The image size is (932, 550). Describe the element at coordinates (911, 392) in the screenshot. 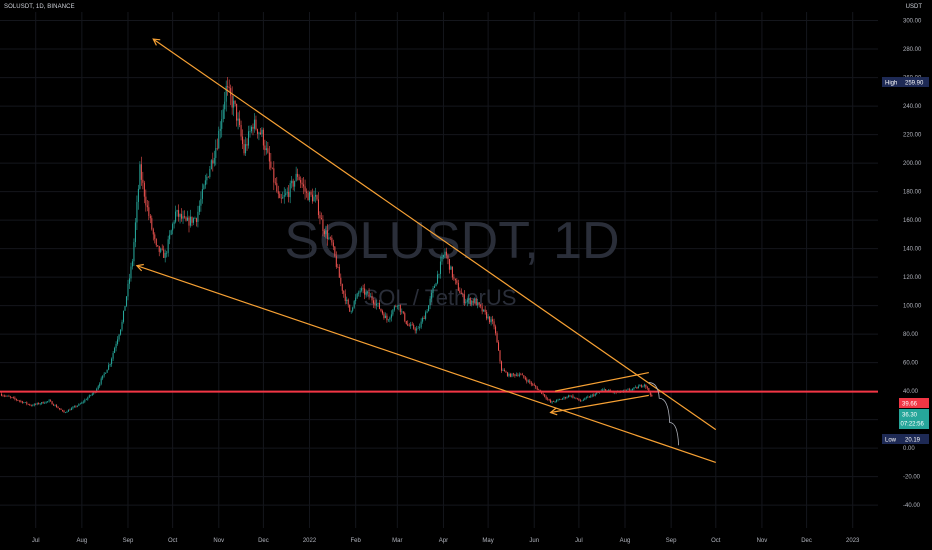

I see `price-tick-label: 40.00` at that location.